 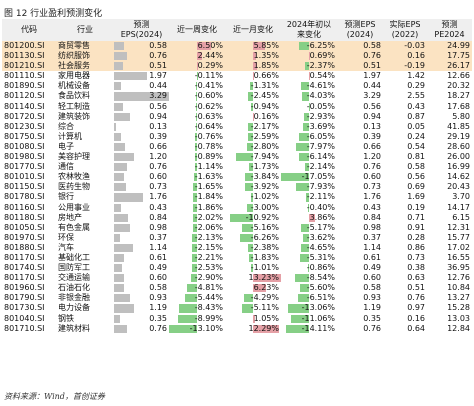 What do you see at coordinates (266, 116) in the screenshot?
I see `bar-value-cell: 0.16%` at bounding box center [266, 116].